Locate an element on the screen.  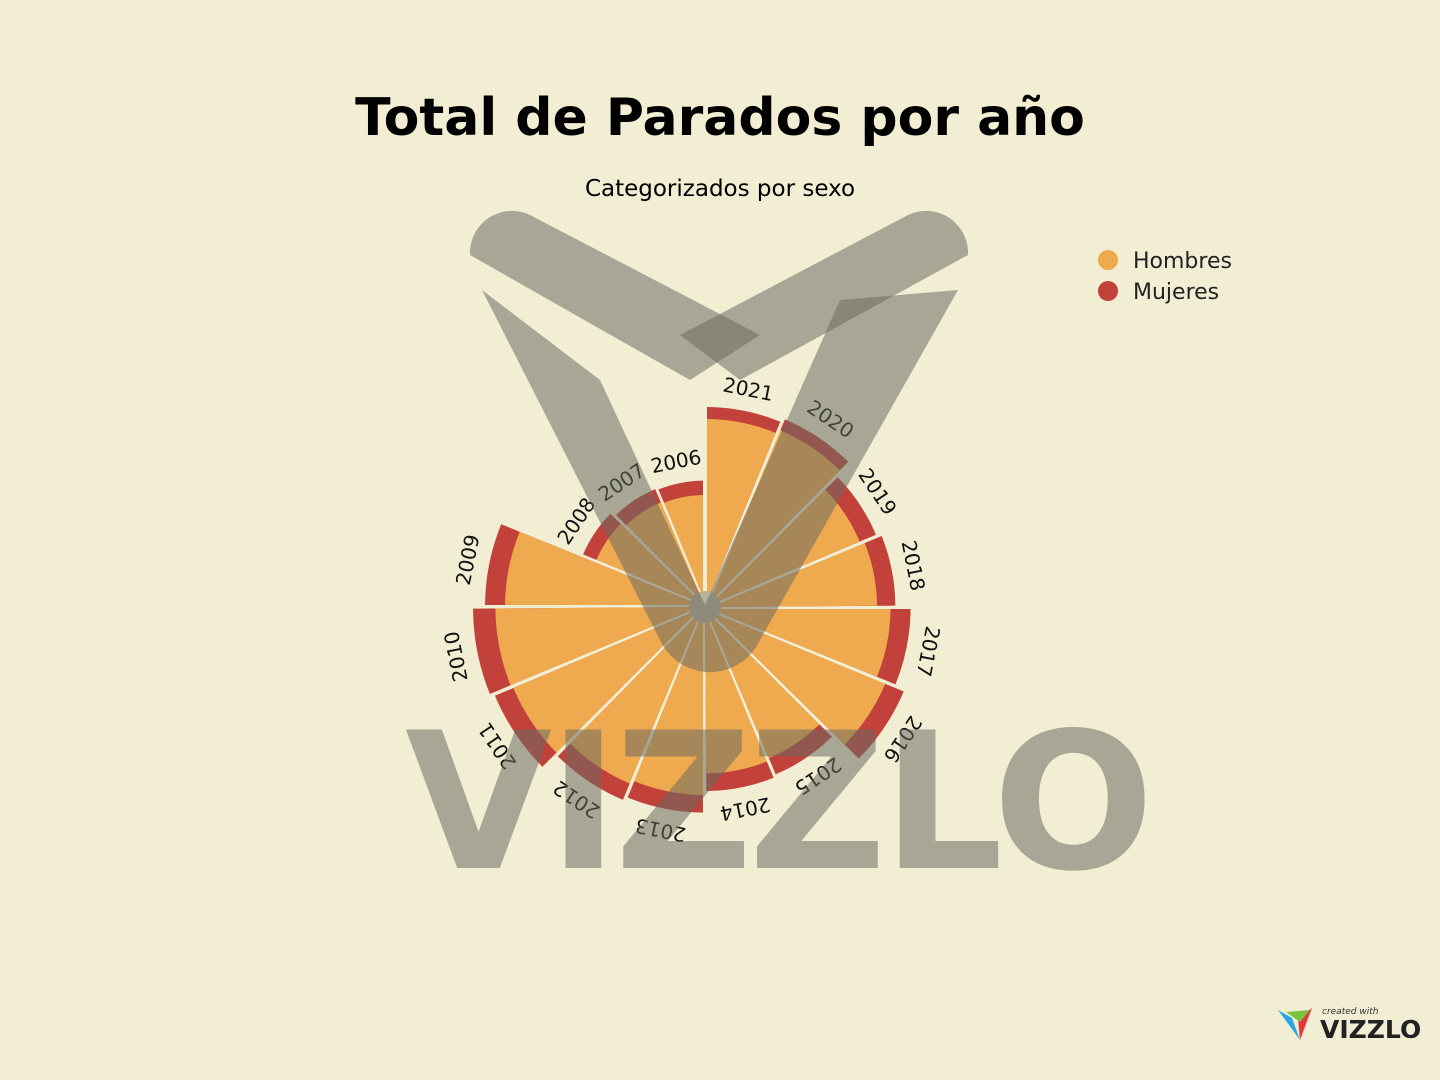
legend-swatch-hombres is located at coordinates (1108, 260).